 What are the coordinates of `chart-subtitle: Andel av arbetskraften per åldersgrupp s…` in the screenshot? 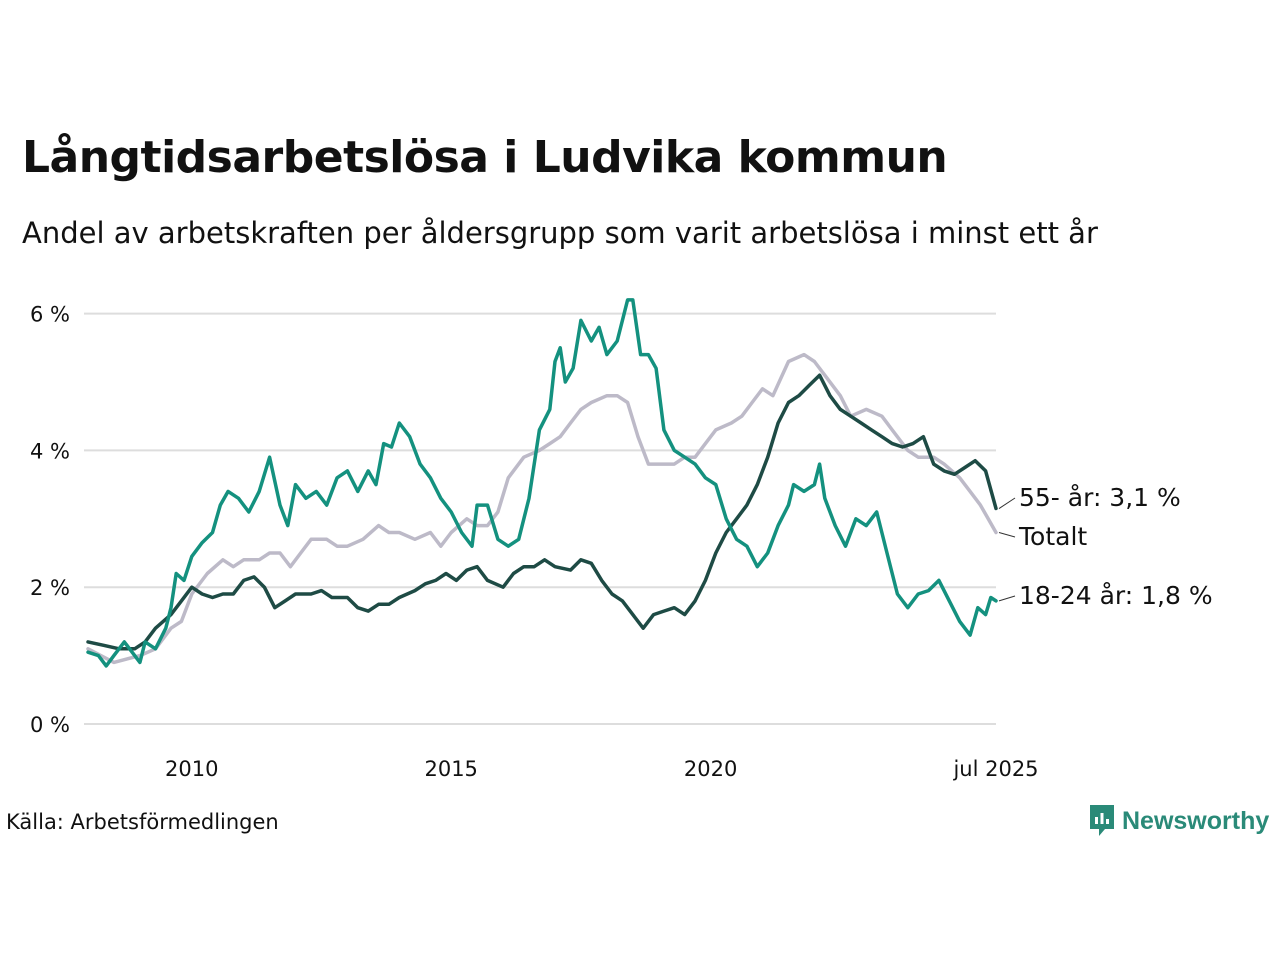 It's located at (560, 233).